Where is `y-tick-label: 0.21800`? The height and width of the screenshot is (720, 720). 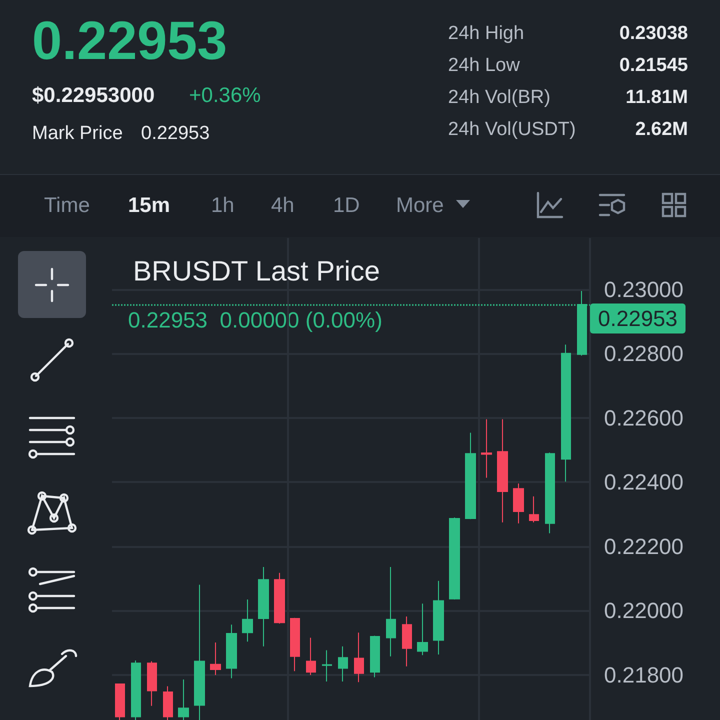
y-tick-label: 0.21800 is located at coordinates (644, 675).